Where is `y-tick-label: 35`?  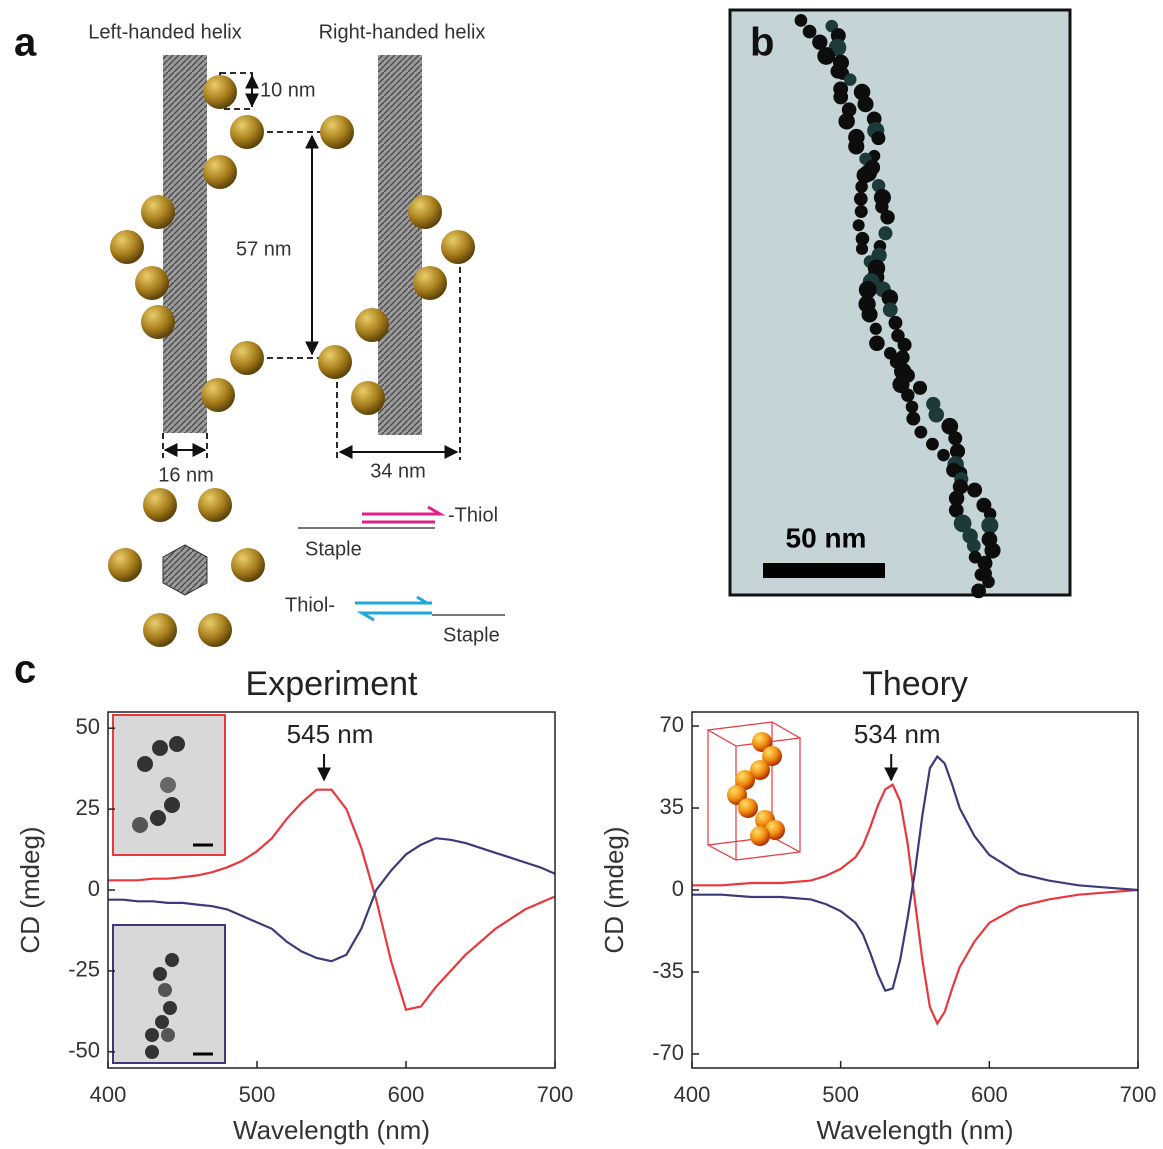
y-tick-label: 35 is located at coordinates (672, 806).